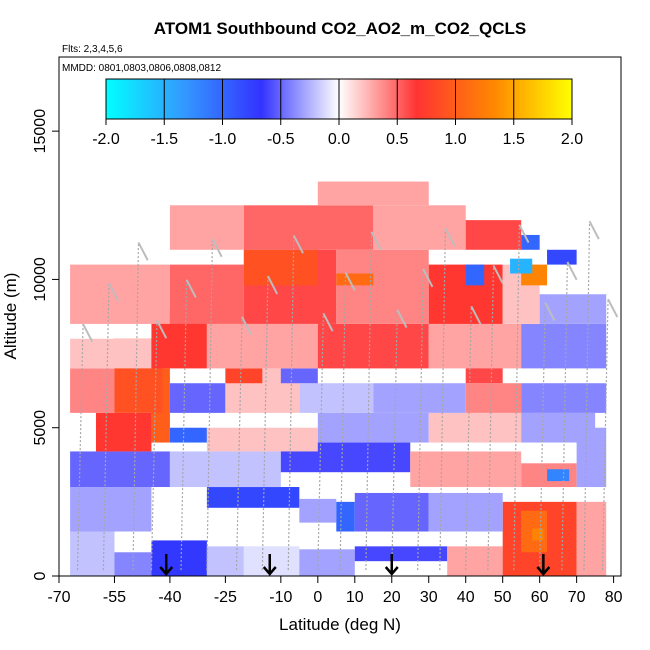 The height and width of the screenshot is (650, 650). I want to click on arrows, so click(355, 565).